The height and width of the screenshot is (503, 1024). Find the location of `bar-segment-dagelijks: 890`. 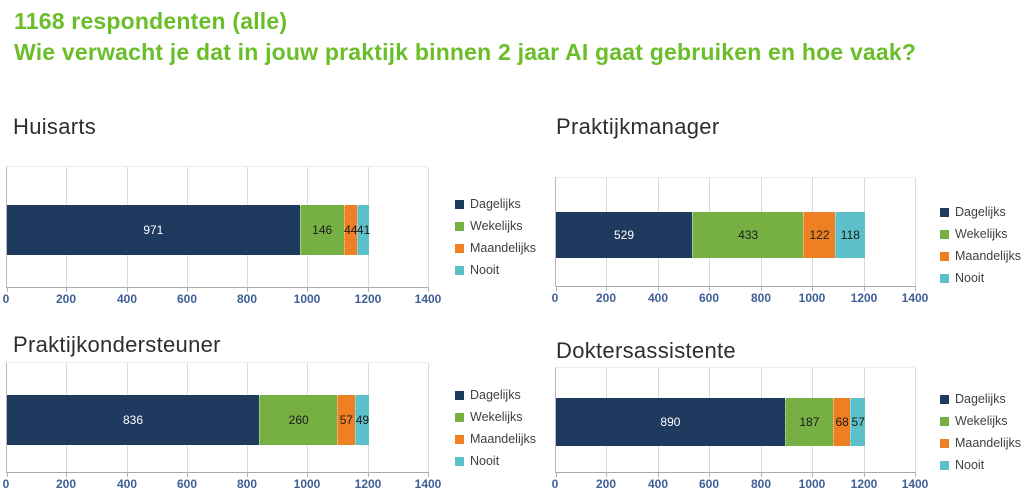

bar-segment-dagelijks: 890 is located at coordinates (670, 422).